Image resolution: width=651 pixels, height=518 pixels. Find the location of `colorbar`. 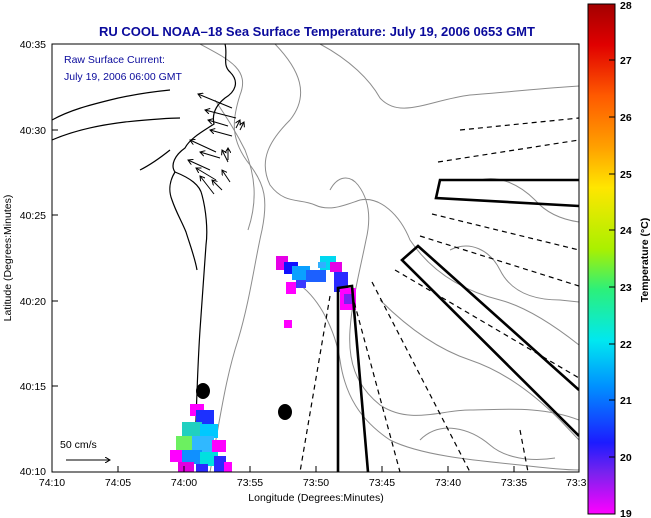

colorbar is located at coordinates (601, 259).